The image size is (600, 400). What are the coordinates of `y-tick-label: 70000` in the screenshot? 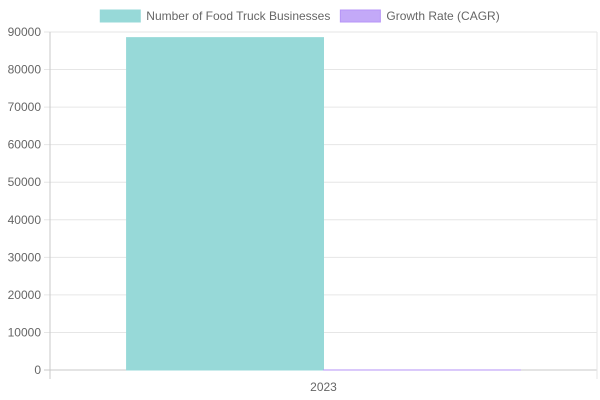 It's located at (25, 107).